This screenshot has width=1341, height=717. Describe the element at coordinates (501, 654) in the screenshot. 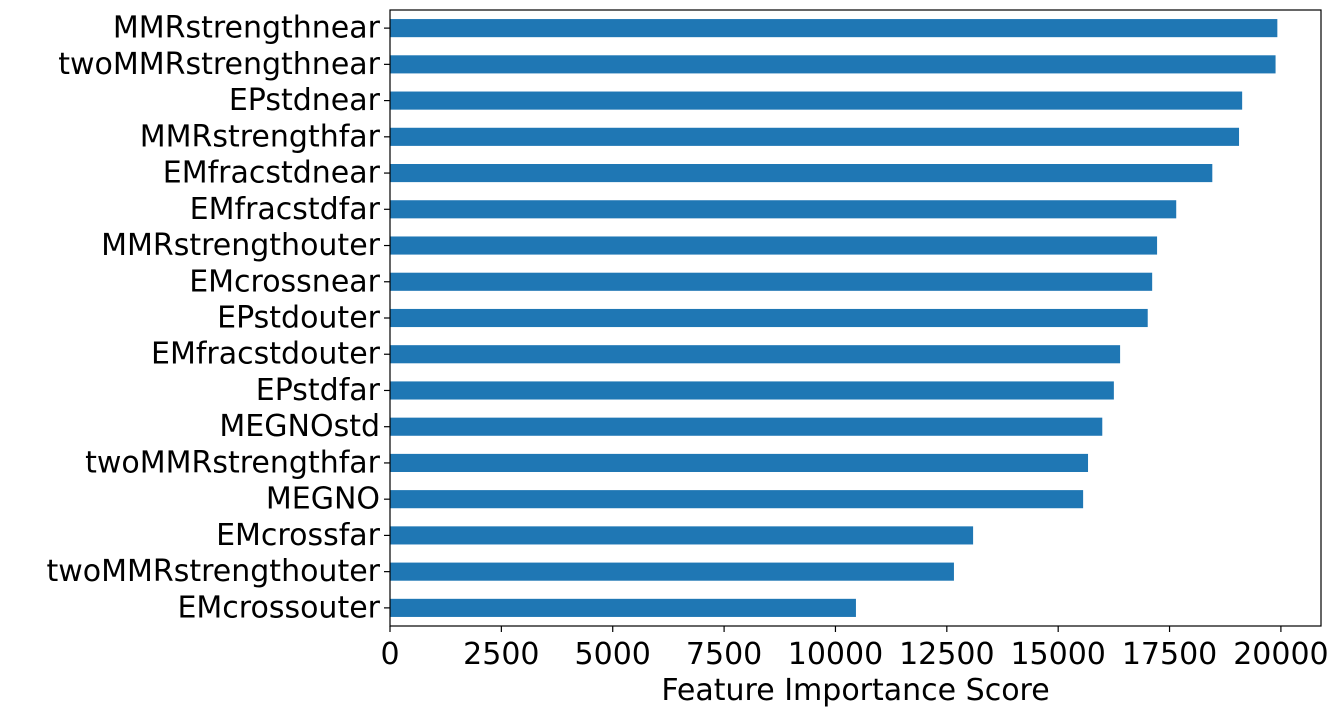

I see `x-tick-label: 2500` at that location.